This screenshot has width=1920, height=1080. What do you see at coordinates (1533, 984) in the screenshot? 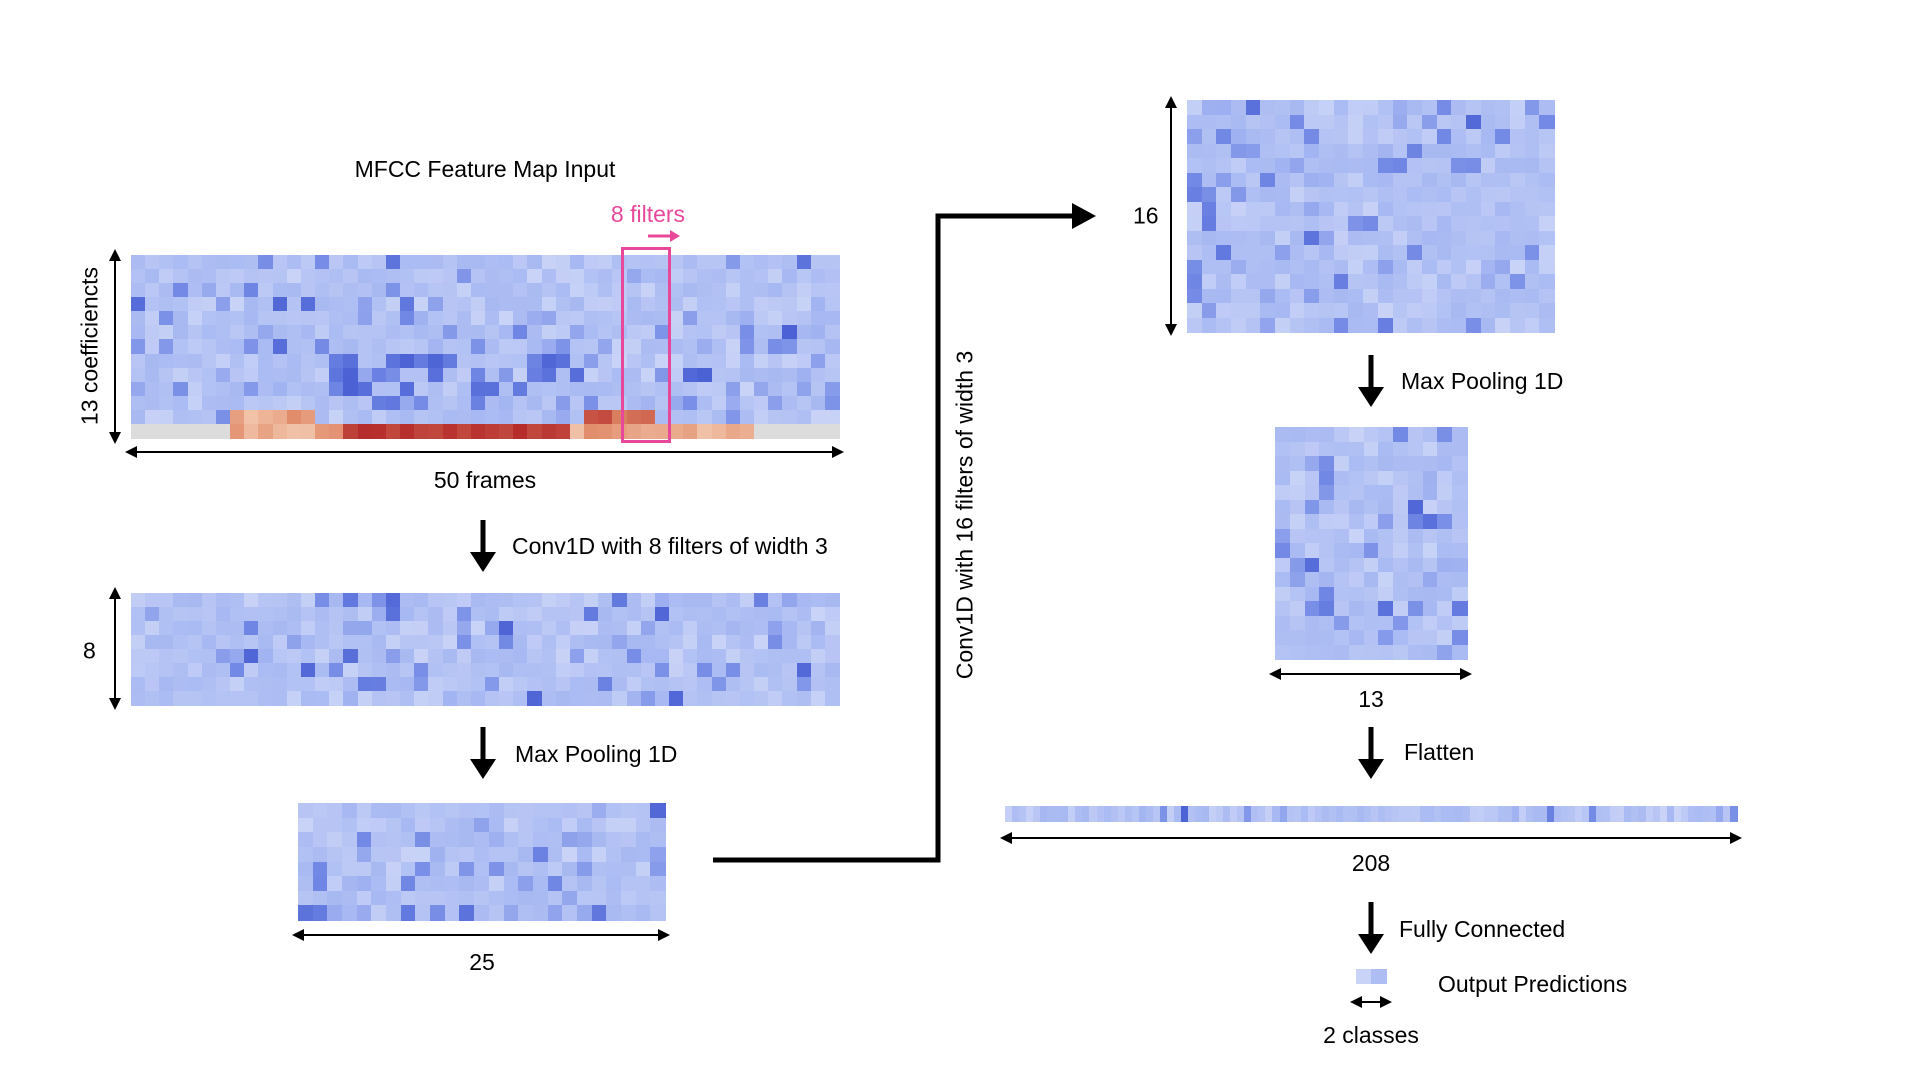
I see `output-predictions-label: Output Predictions` at bounding box center [1533, 984].